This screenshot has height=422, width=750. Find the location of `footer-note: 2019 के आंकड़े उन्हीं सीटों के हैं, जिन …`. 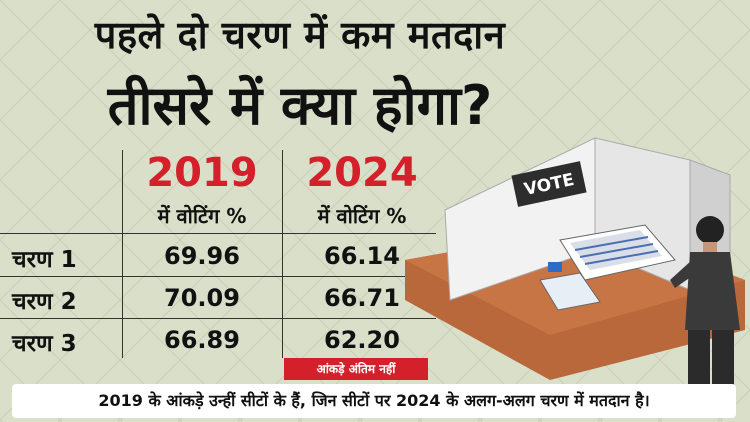

footer-note: 2019 के आंकड़े उन्हीं सीटों के हैं, जिन … is located at coordinates (374, 401).